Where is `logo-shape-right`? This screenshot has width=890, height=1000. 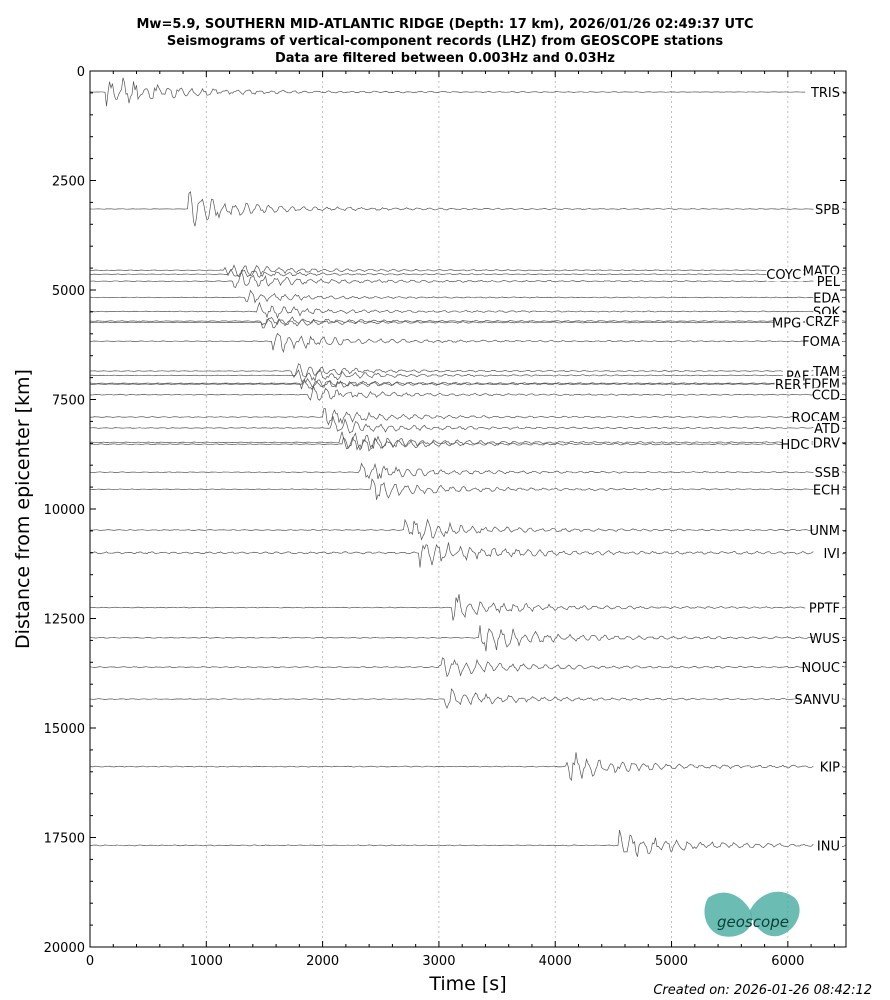 logo-shape-right is located at coordinates (775, 914).